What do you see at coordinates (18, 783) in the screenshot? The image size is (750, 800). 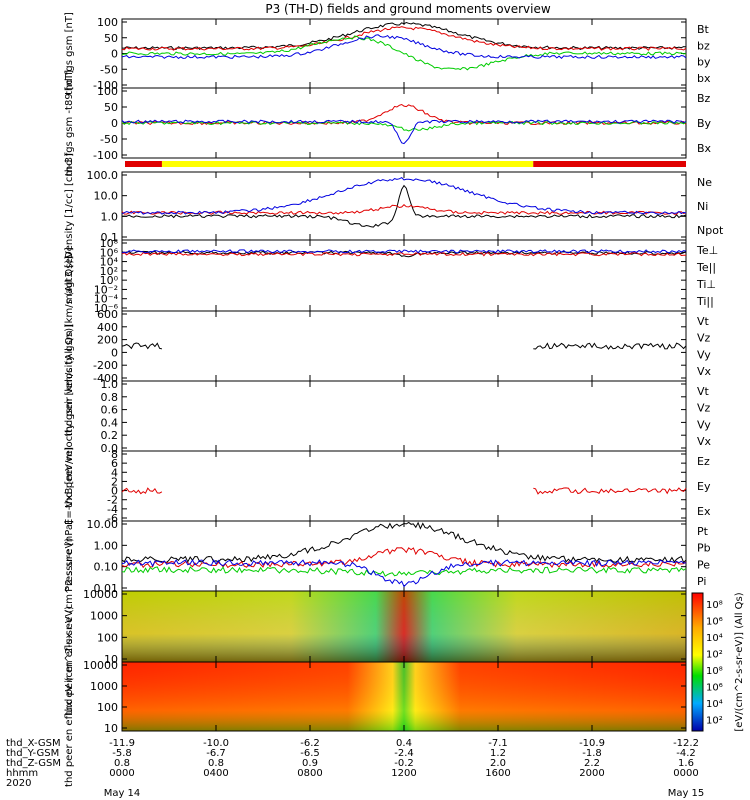 I see `ephemeris-label: 2020` at bounding box center [18, 783].